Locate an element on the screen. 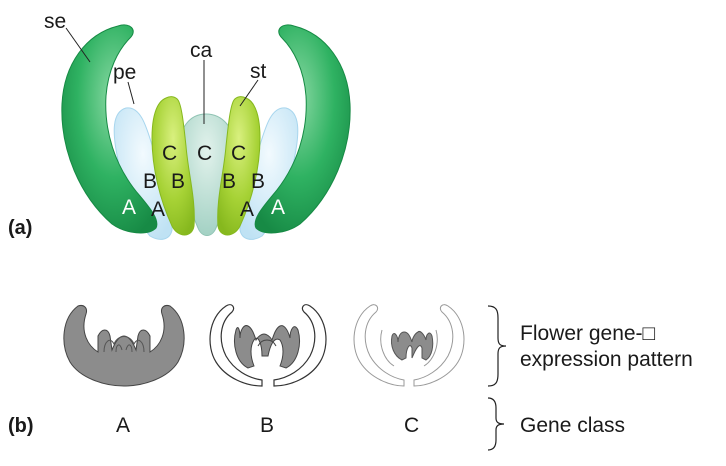  gene-pattern-c is located at coordinates (409, 345).